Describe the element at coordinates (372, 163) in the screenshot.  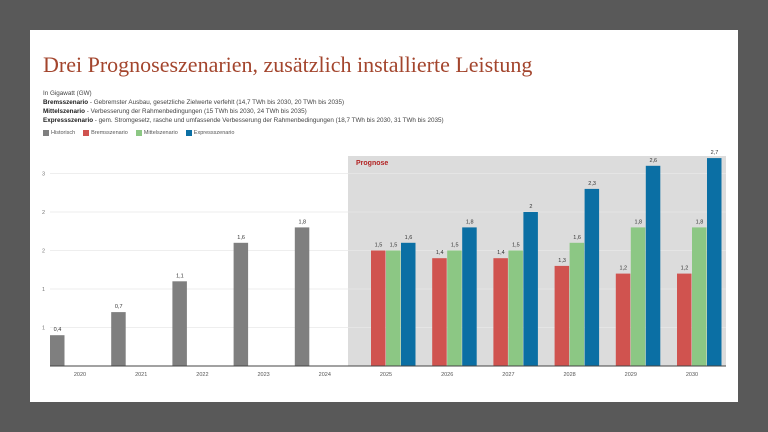
I see `forecast-label: Prognose` at that location.